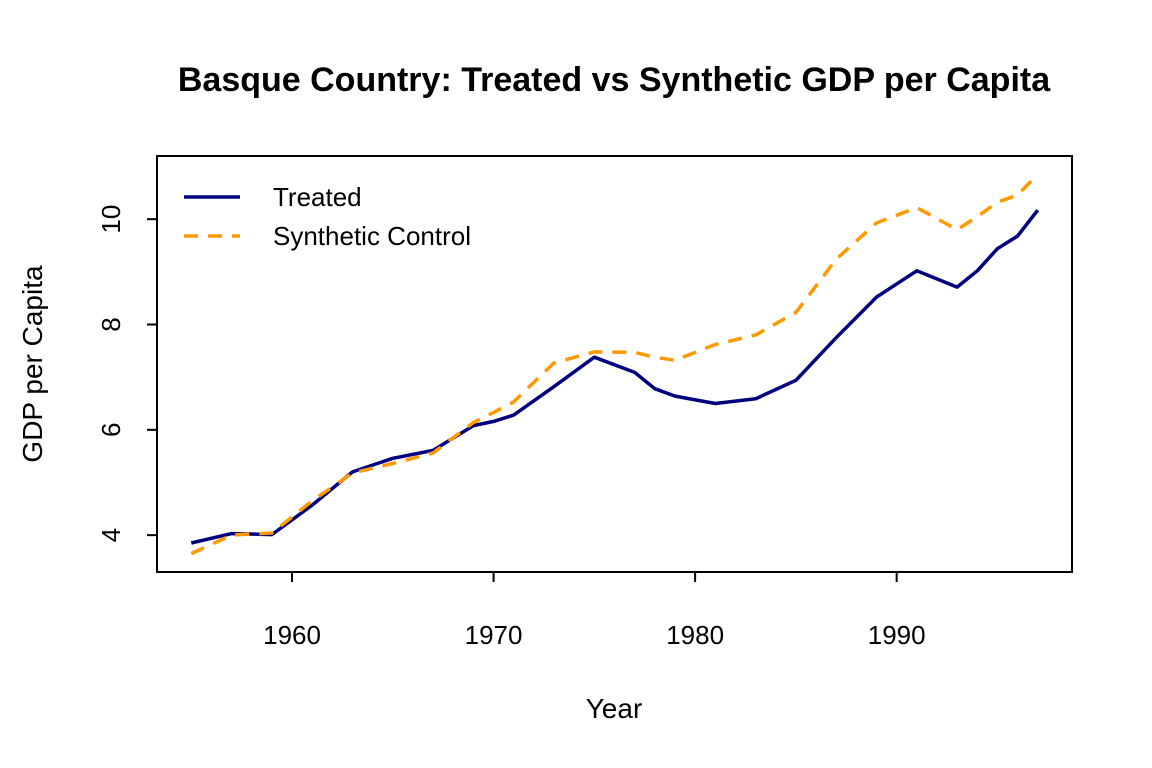  I want to click on y-tick-label: 8, so click(111, 324).